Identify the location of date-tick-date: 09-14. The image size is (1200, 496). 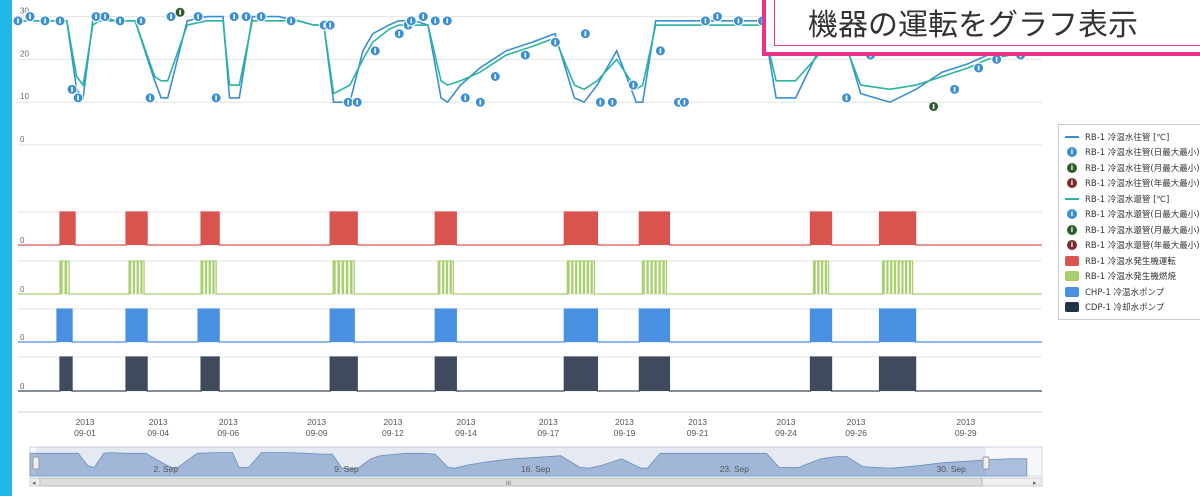
(466, 433).